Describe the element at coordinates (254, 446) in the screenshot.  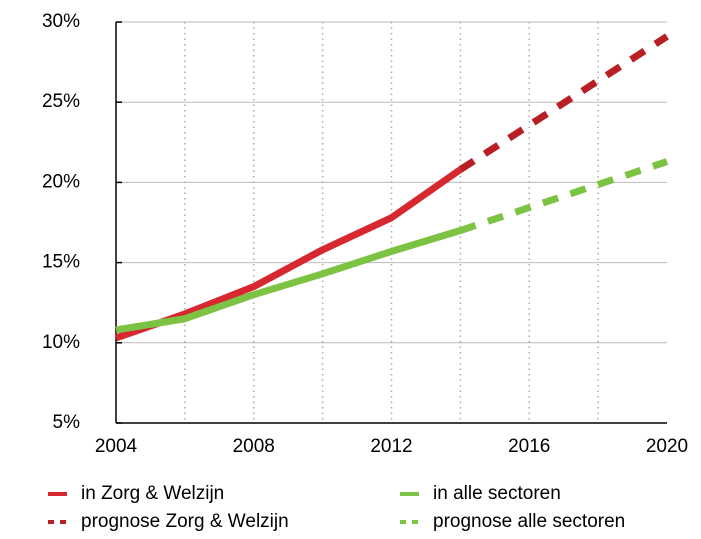
I see `x-tick-label: 2008` at that location.